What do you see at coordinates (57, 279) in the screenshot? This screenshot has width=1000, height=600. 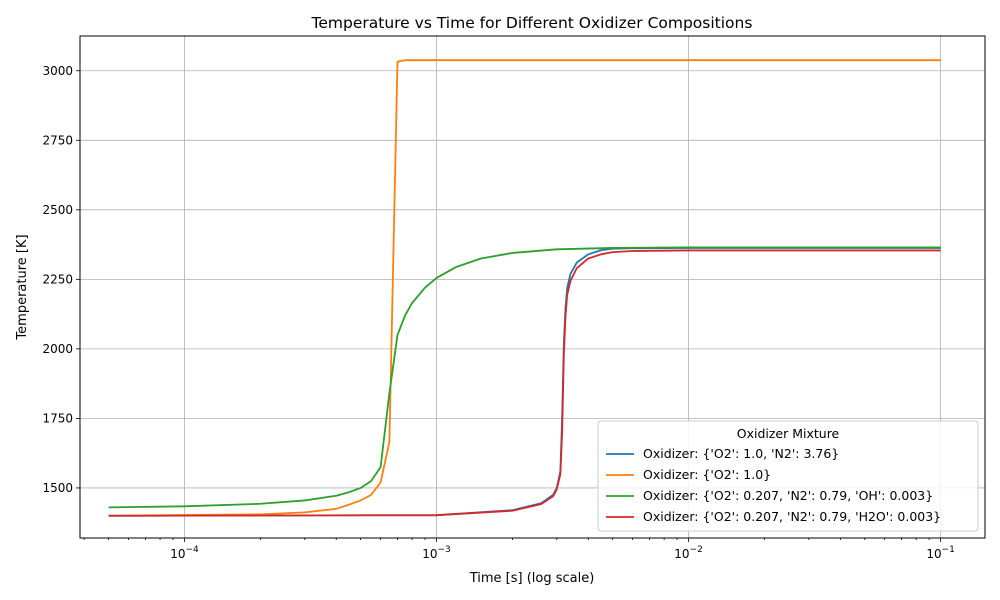 I see `y-tick-label: 2250` at bounding box center [57, 279].